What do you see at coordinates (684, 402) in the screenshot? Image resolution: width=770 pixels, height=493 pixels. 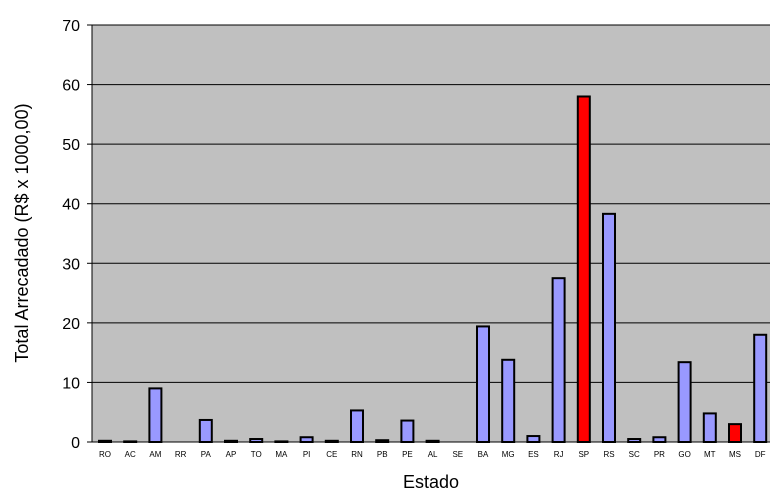 I see `bar-go` at bounding box center [684, 402].